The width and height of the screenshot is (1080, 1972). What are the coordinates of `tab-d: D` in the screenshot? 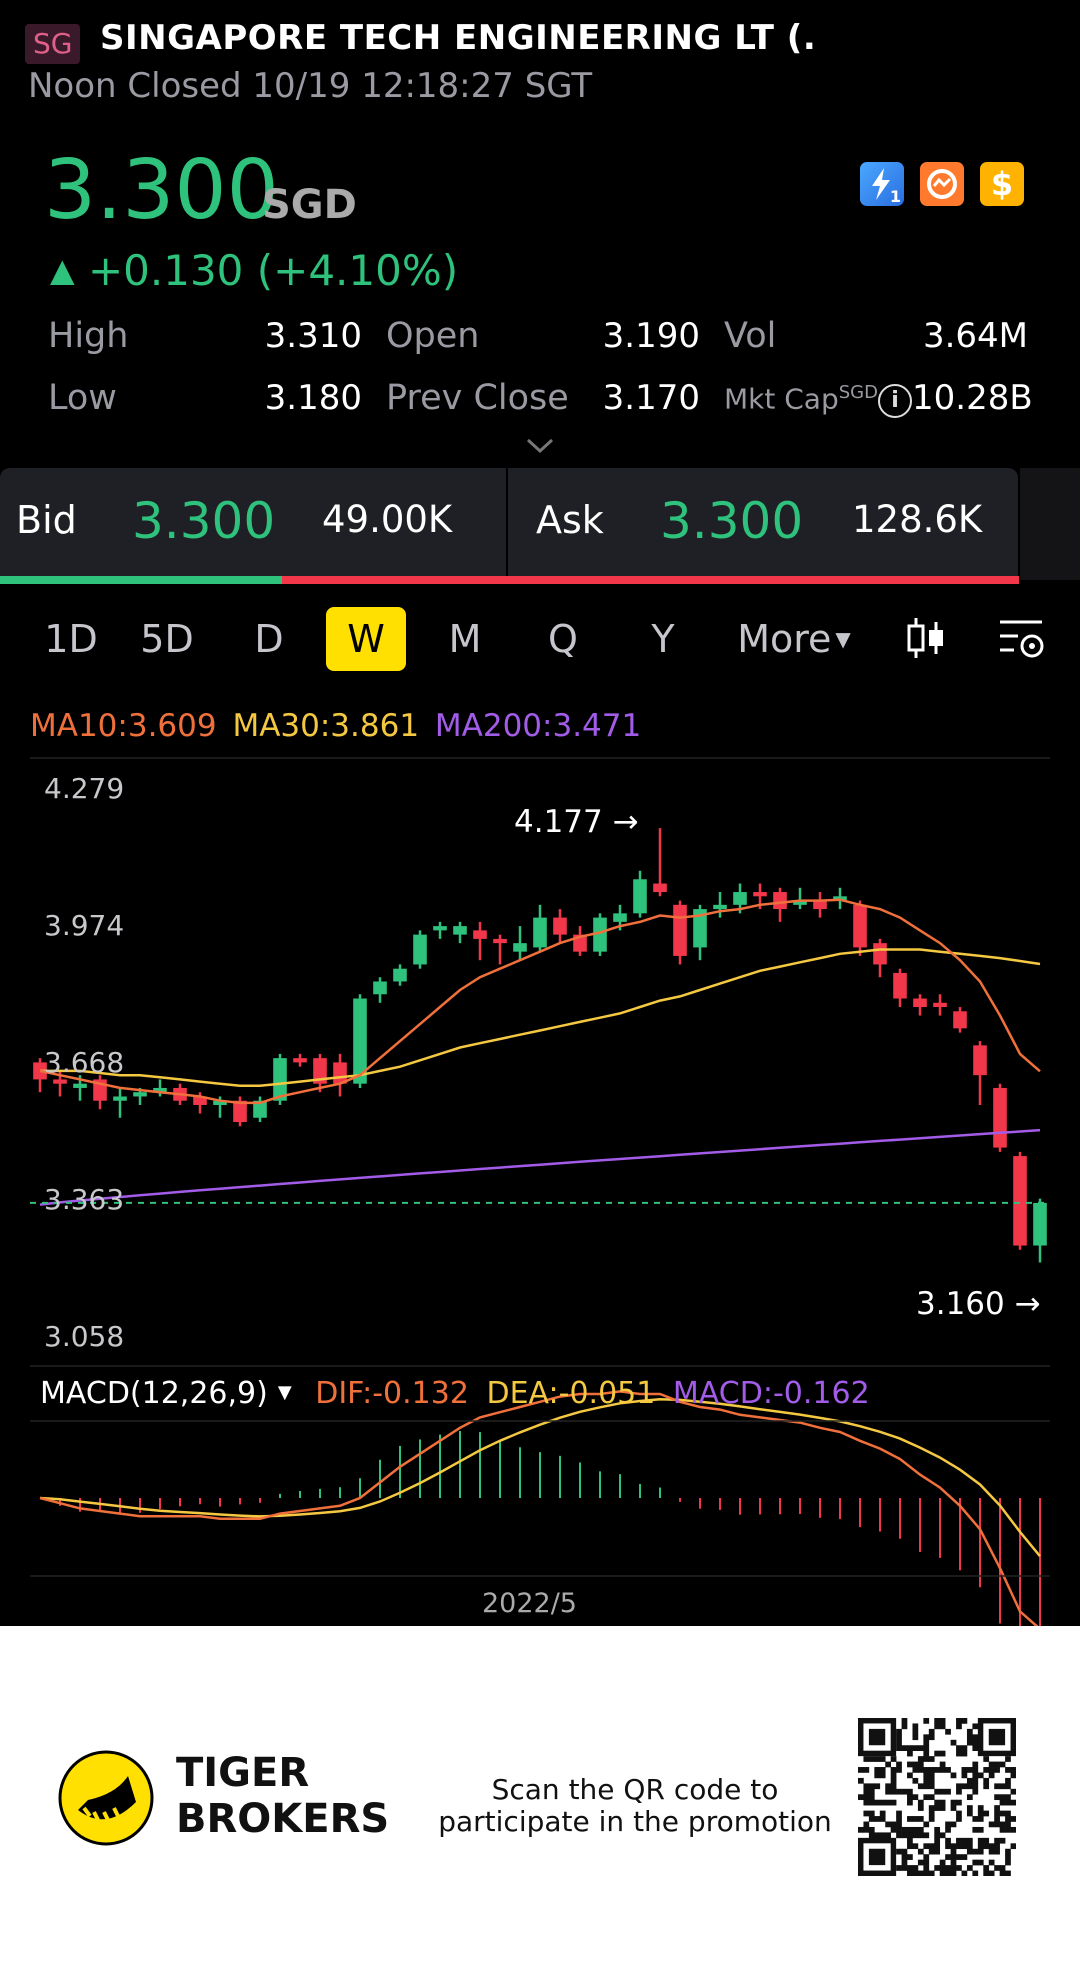 It's located at (269, 639).